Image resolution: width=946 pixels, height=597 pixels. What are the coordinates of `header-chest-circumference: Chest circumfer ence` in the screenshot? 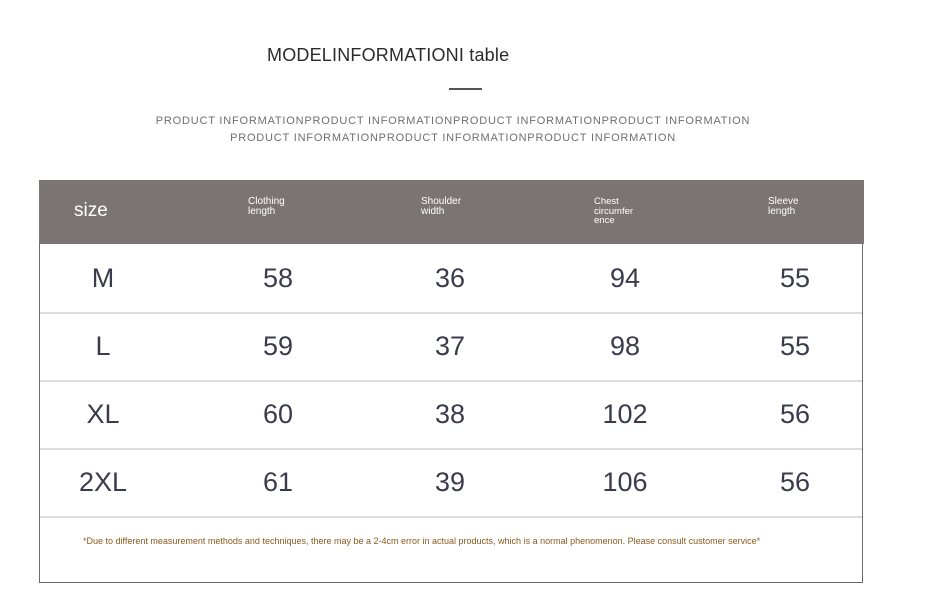 It's located at (620, 211).